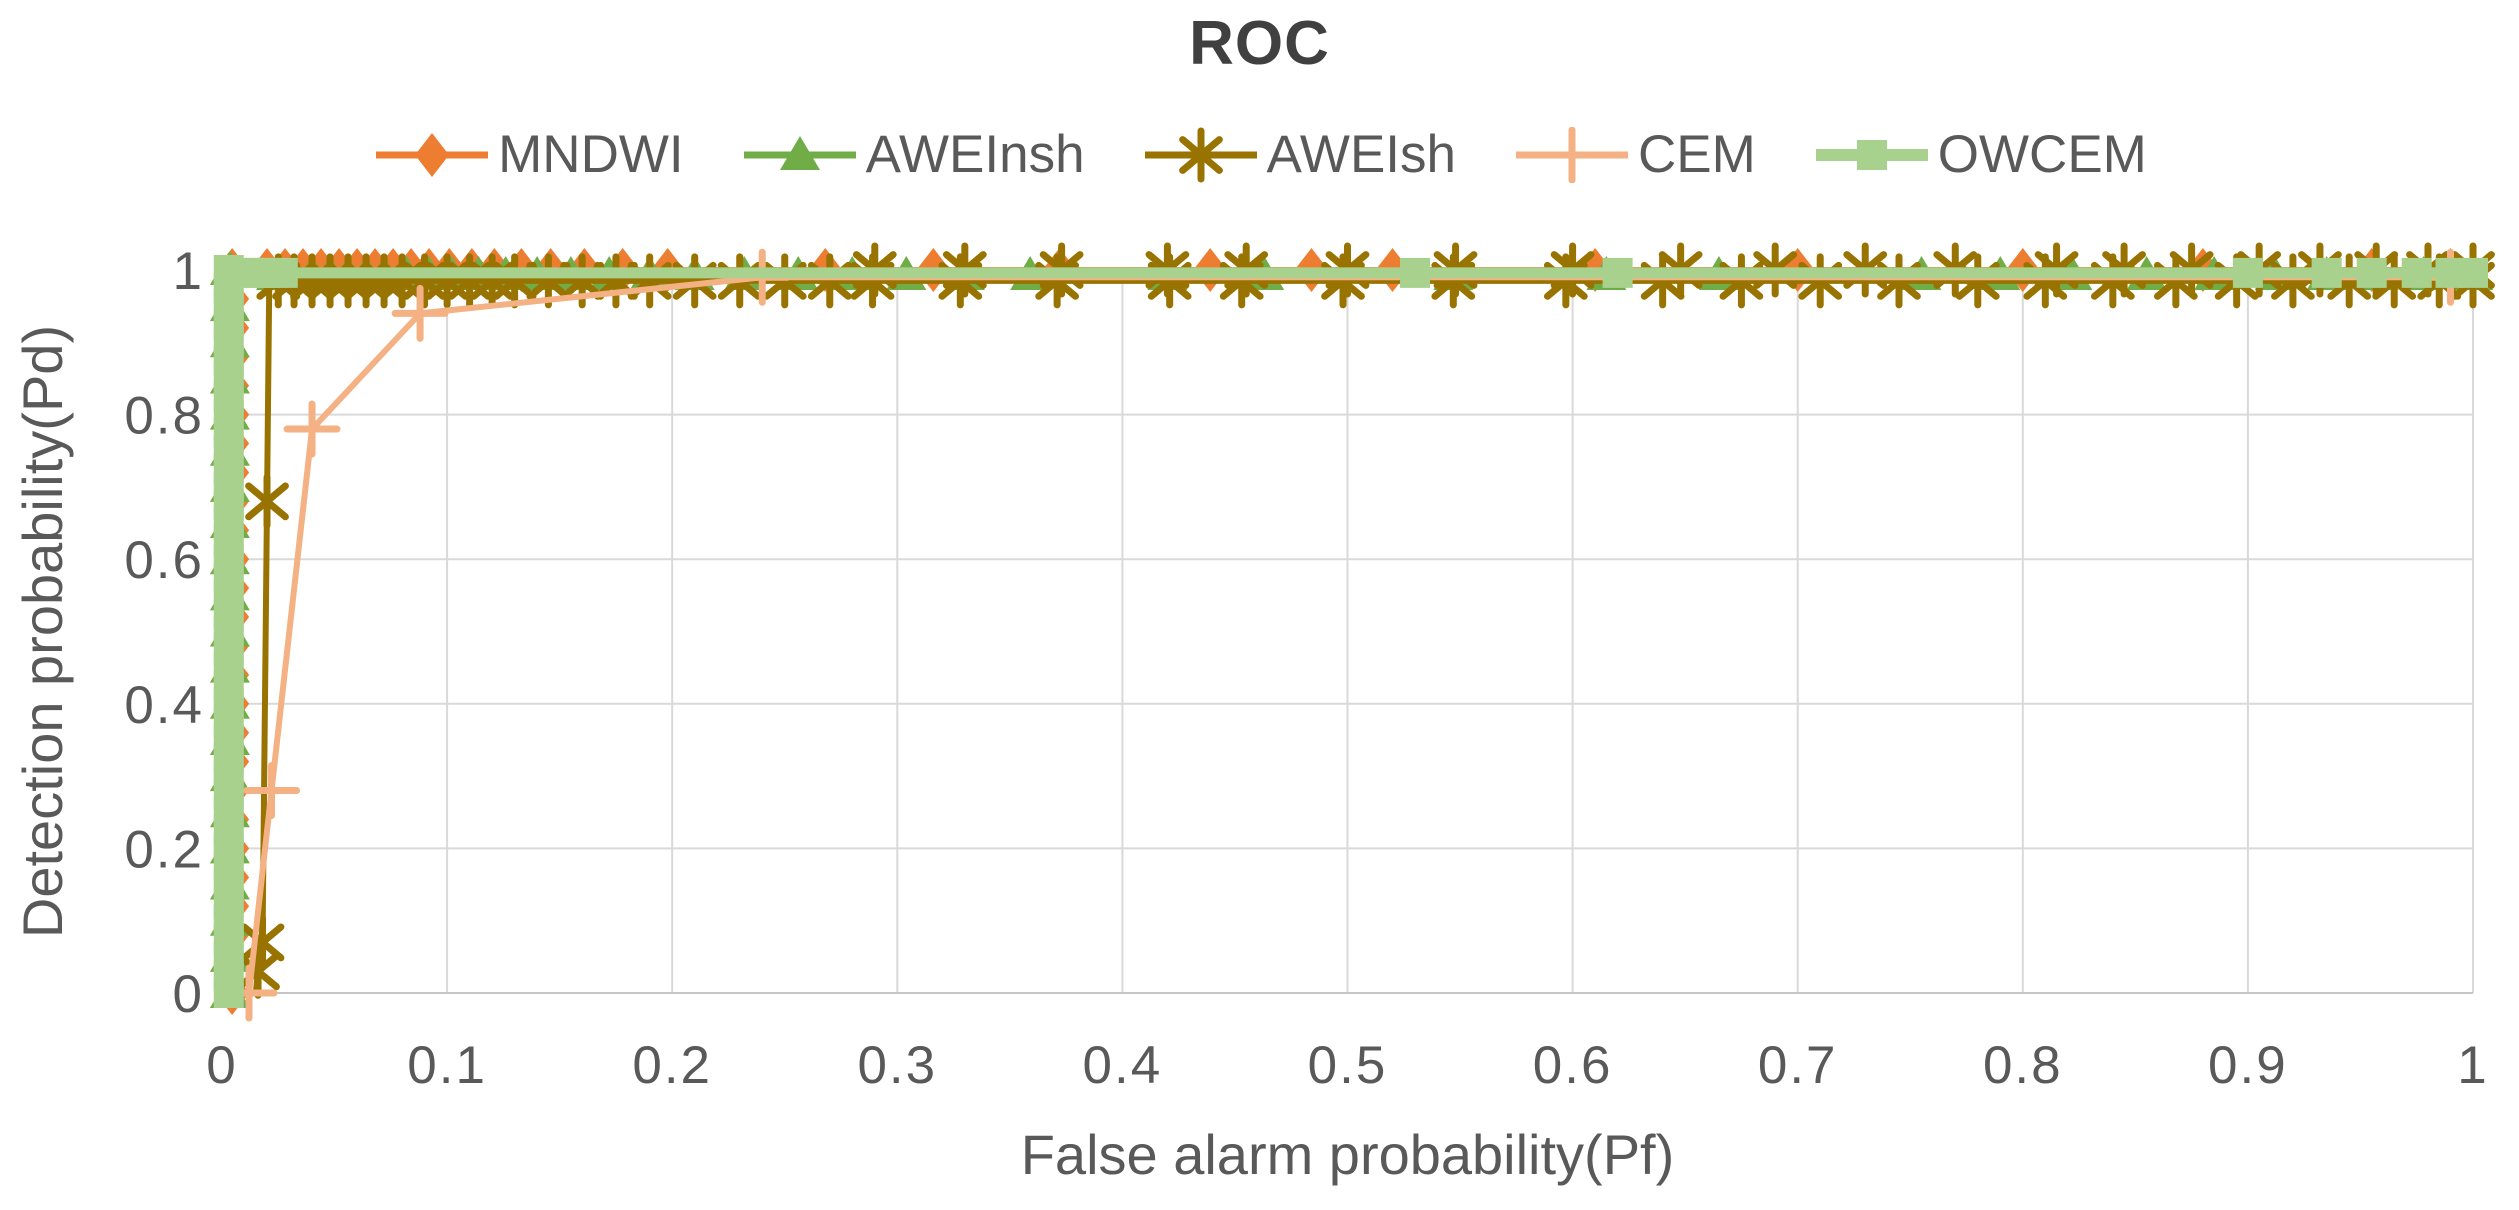 This screenshot has height=1210, width=2519. I want to click on chart-title: ROC, so click(1259, 43).